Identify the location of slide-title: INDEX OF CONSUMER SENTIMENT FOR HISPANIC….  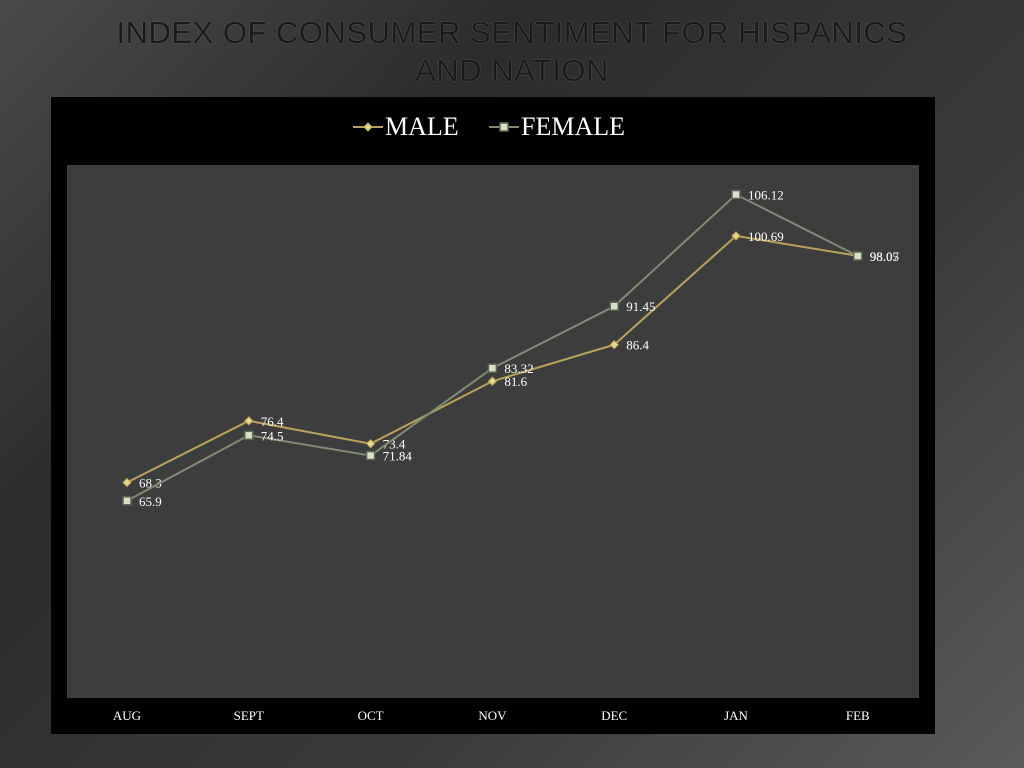
(512, 52).